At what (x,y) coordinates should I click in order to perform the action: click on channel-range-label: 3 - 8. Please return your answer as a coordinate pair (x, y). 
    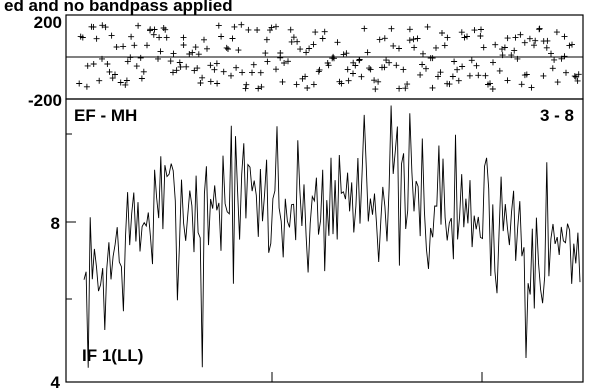
    Looking at the image, I should click on (557, 115).